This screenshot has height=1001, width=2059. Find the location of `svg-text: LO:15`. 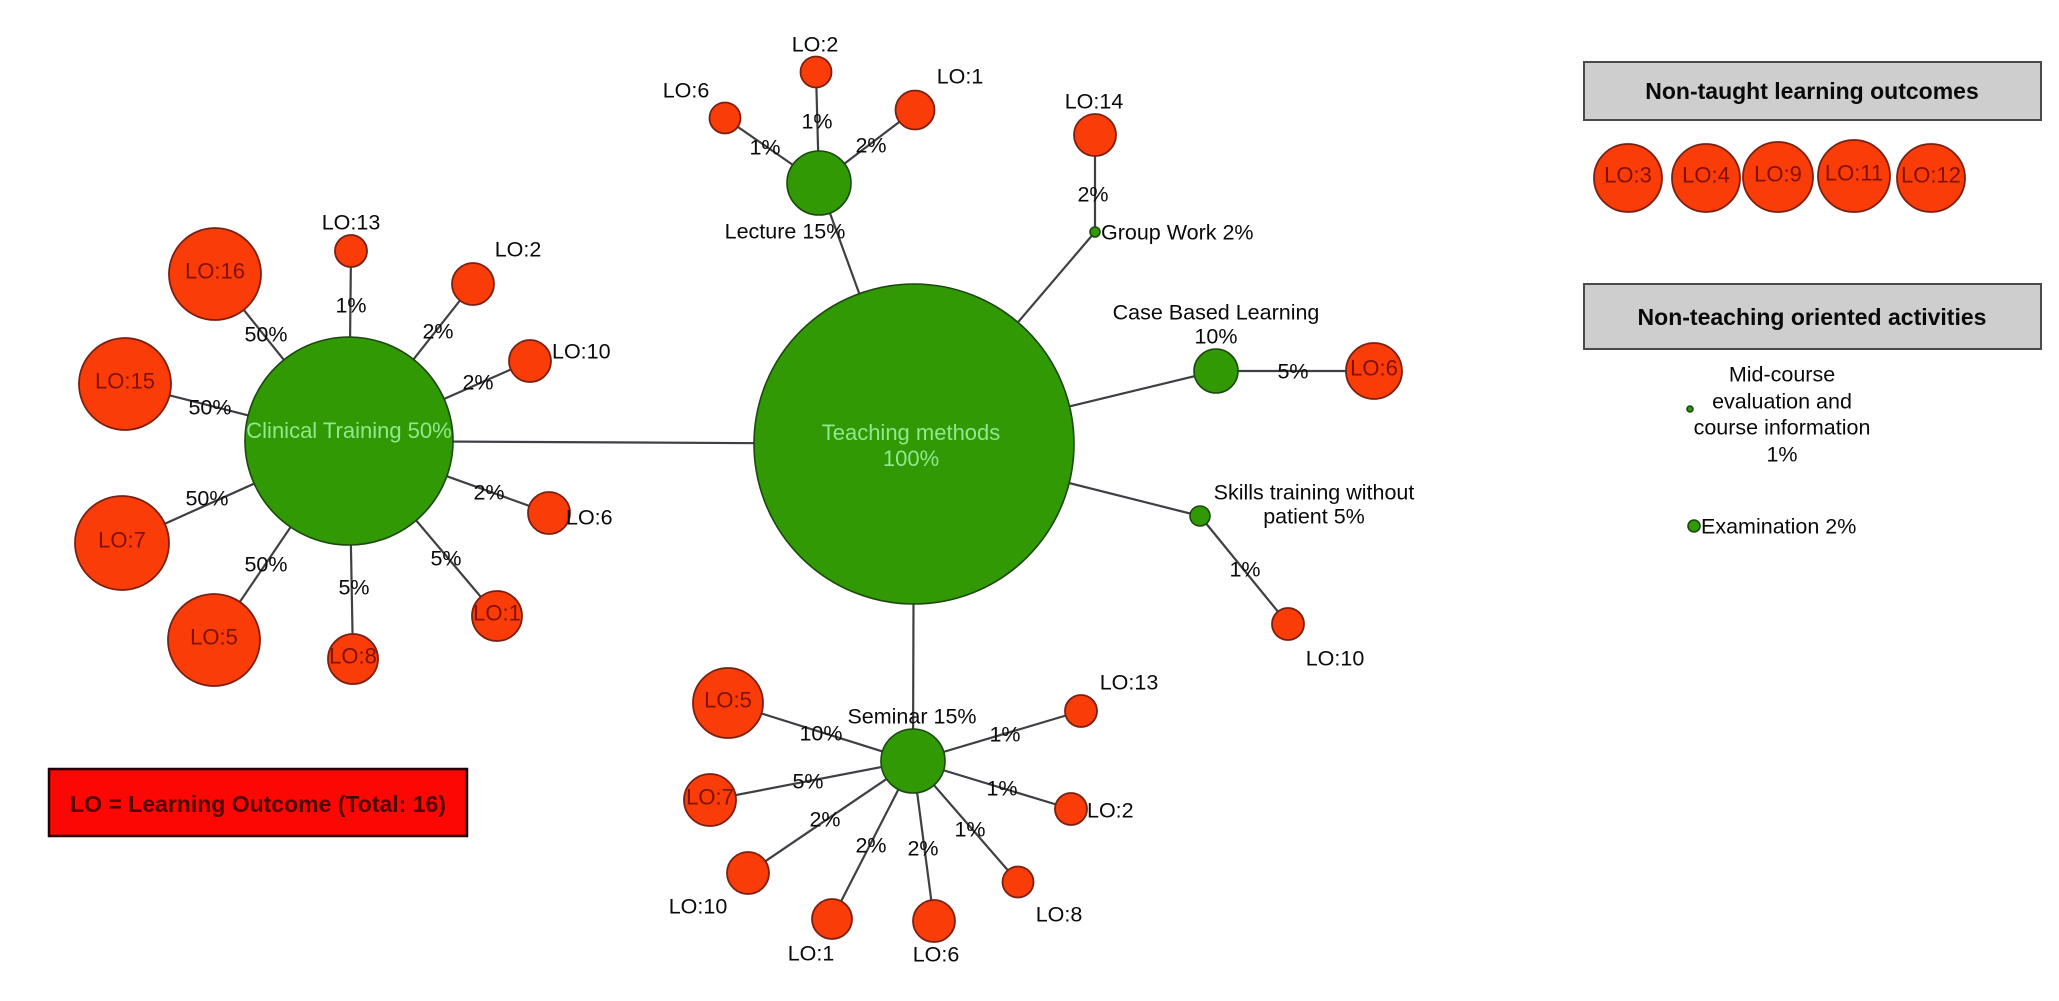

svg-text: LO:15 is located at coordinates (125, 381).